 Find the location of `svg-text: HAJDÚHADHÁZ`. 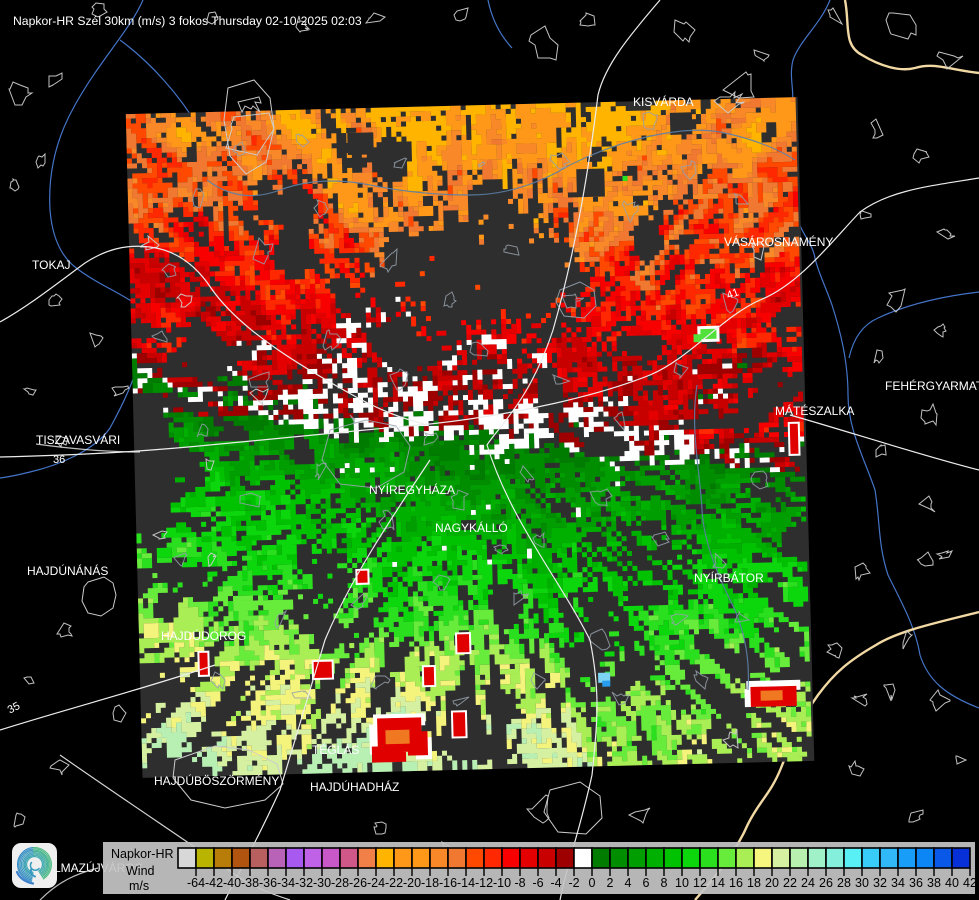

svg-text: HAJDÚHADHÁZ is located at coordinates (354, 786).